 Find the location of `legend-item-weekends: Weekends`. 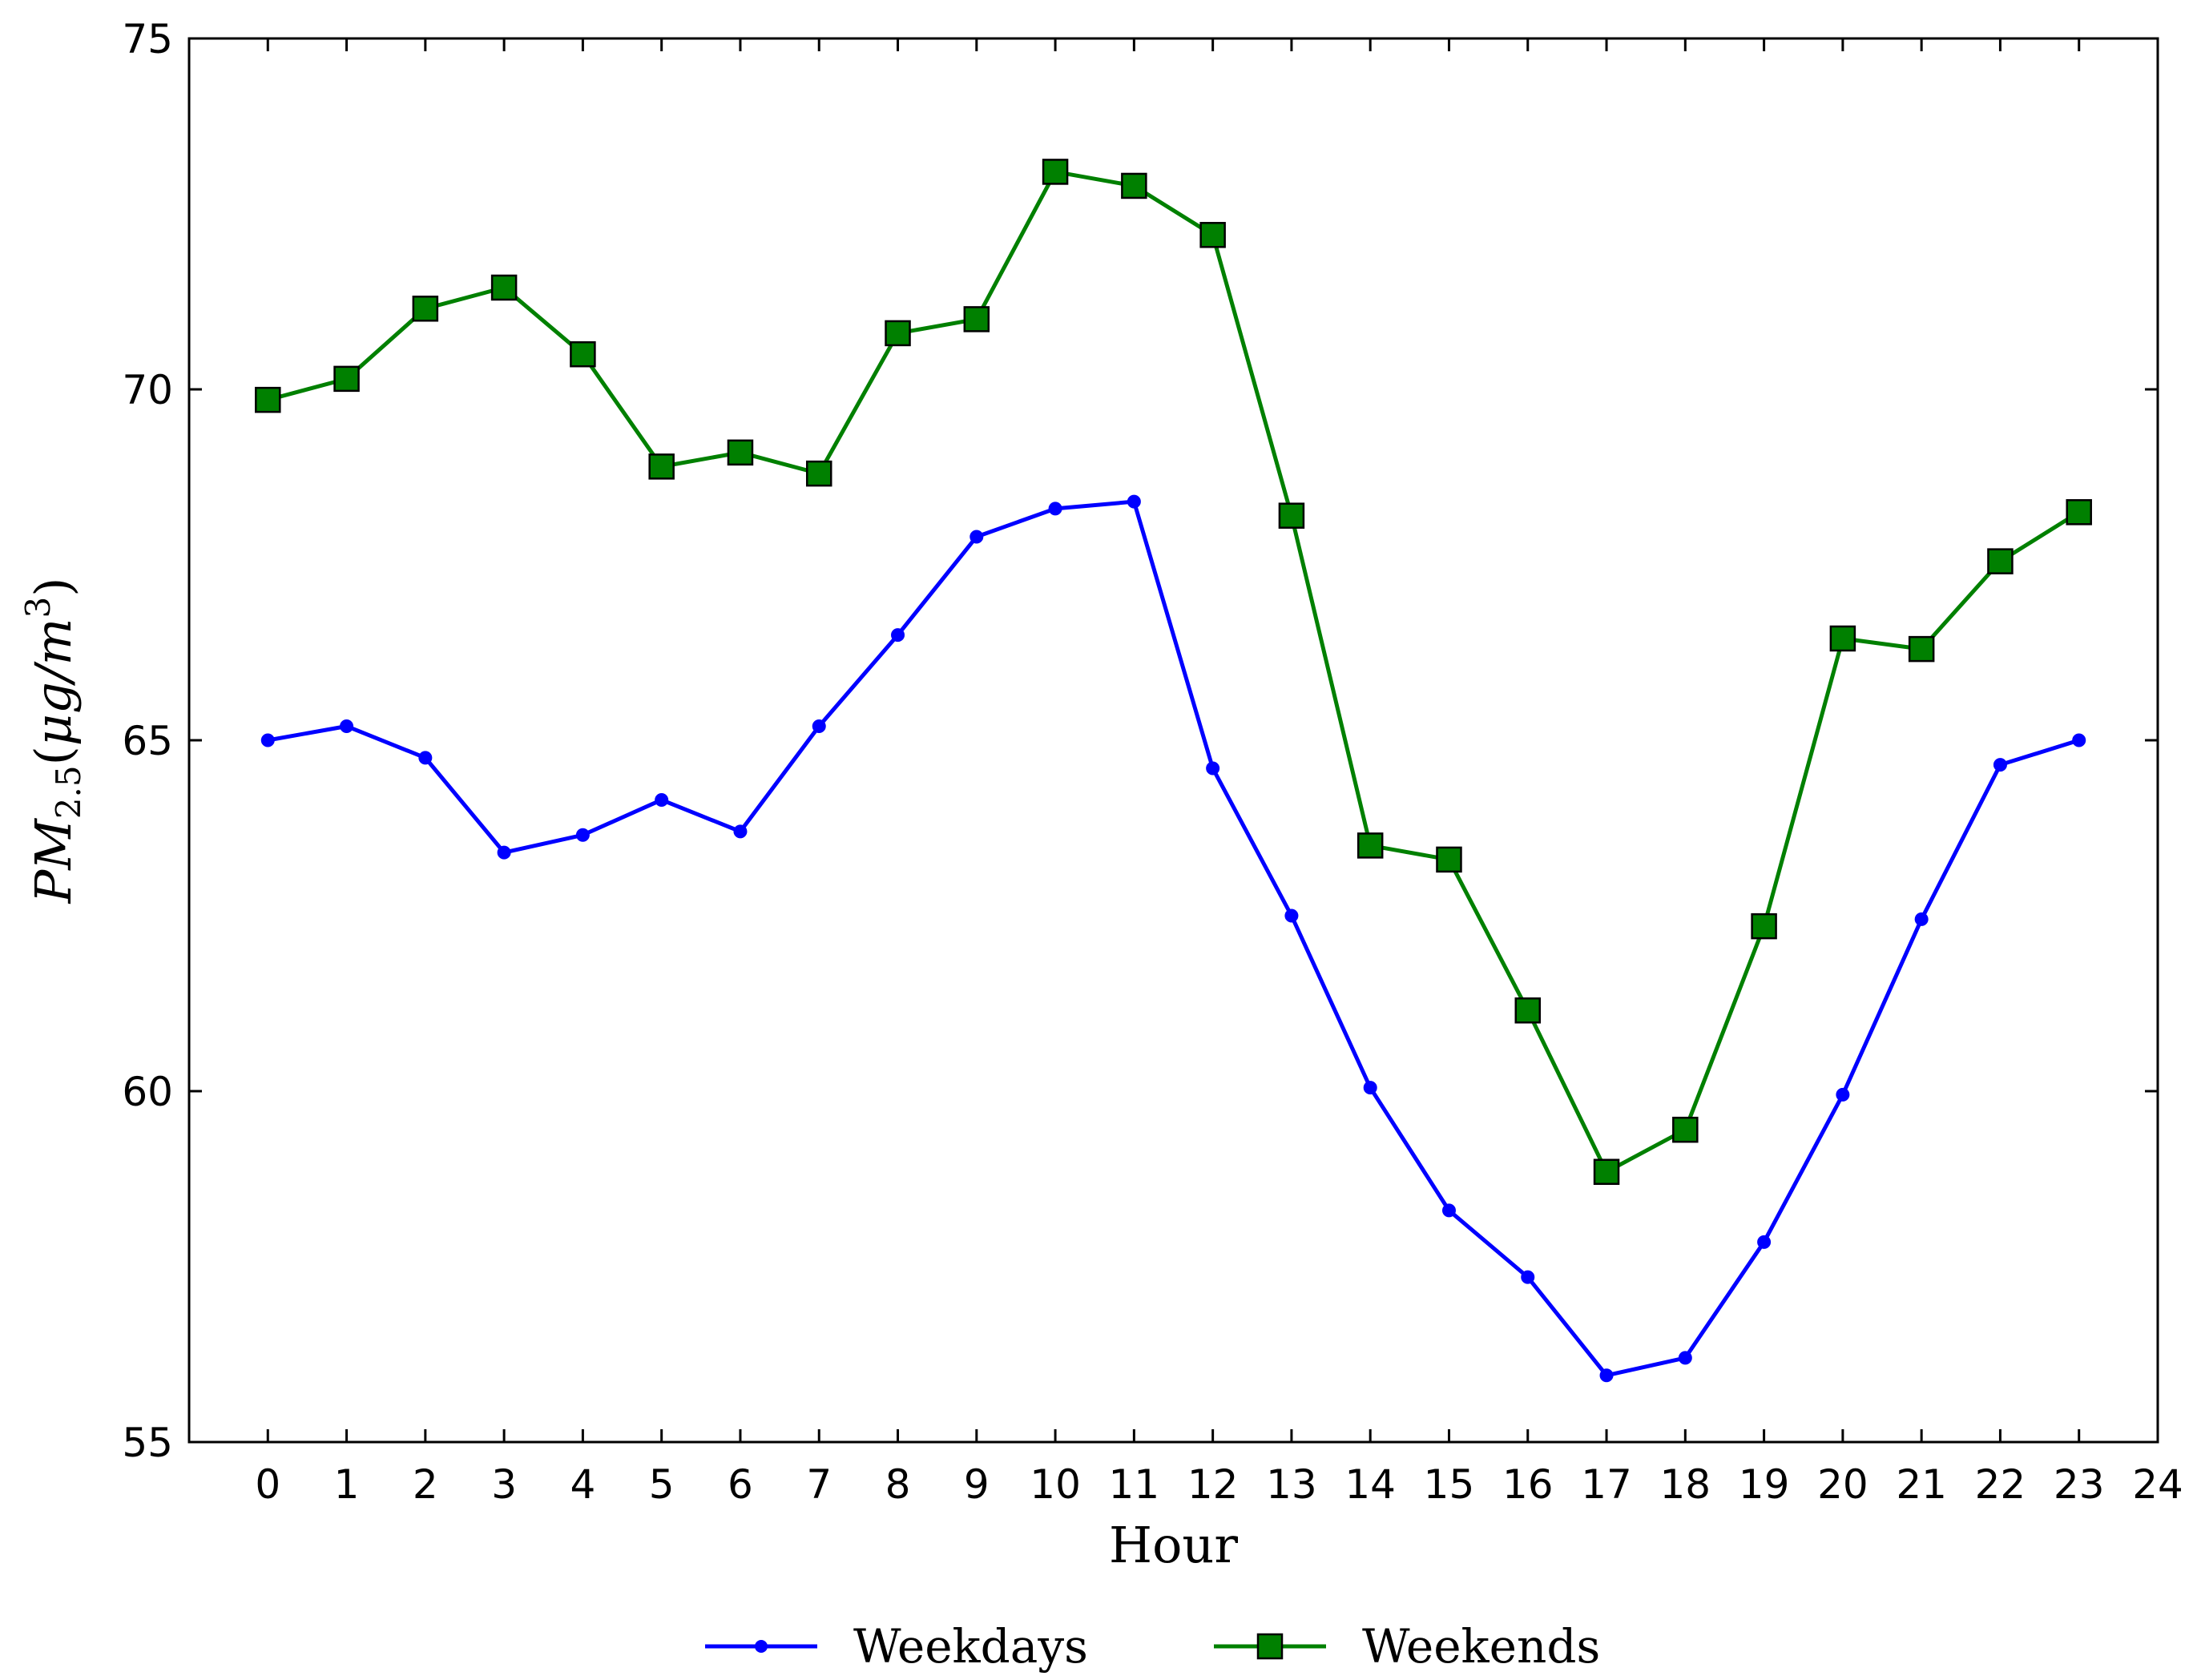

legend-item-weekends: Weekends is located at coordinates (1407, 1647).